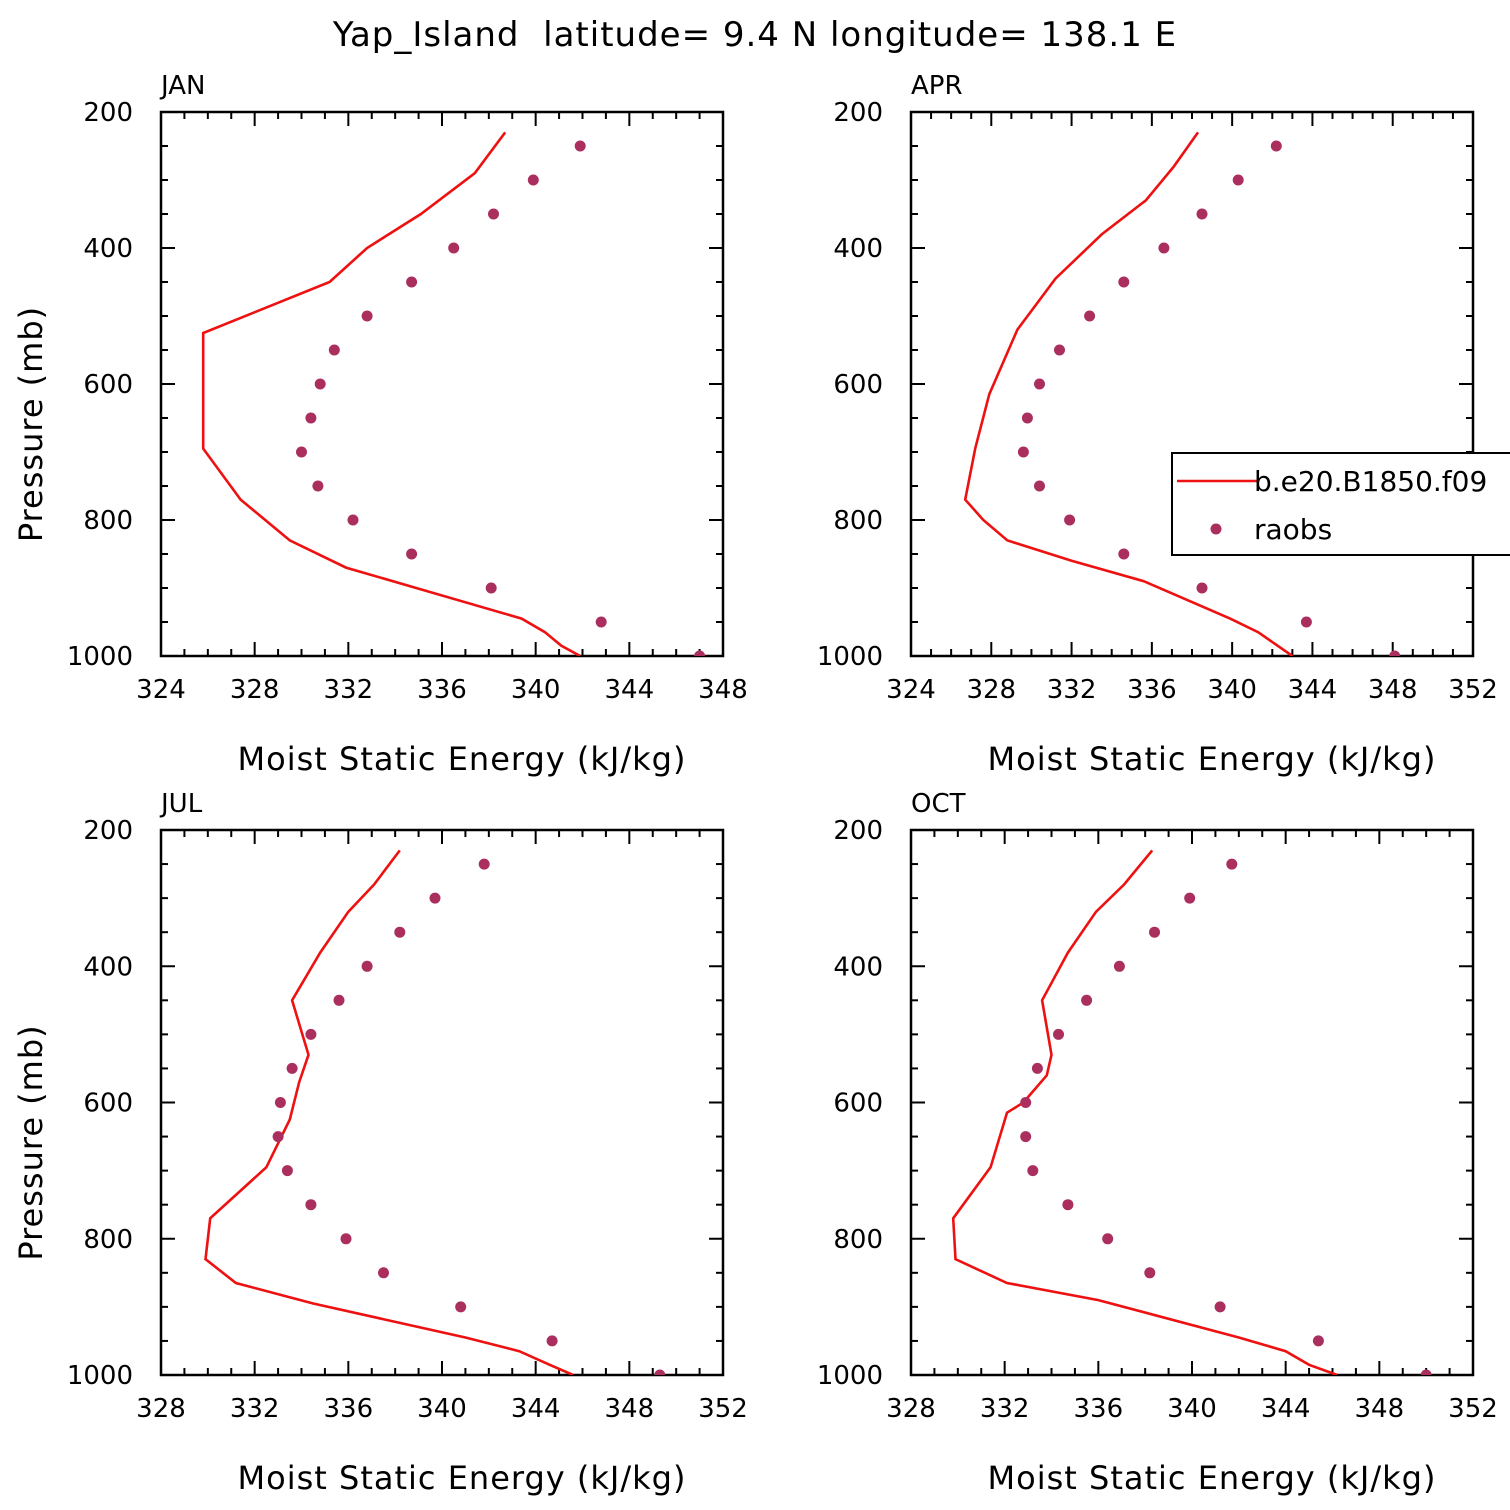 The image size is (1510, 1510). What do you see at coordinates (181, 804) in the screenshot?
I see `panel-label-jul: JUL` at bounding box center [181, 804].